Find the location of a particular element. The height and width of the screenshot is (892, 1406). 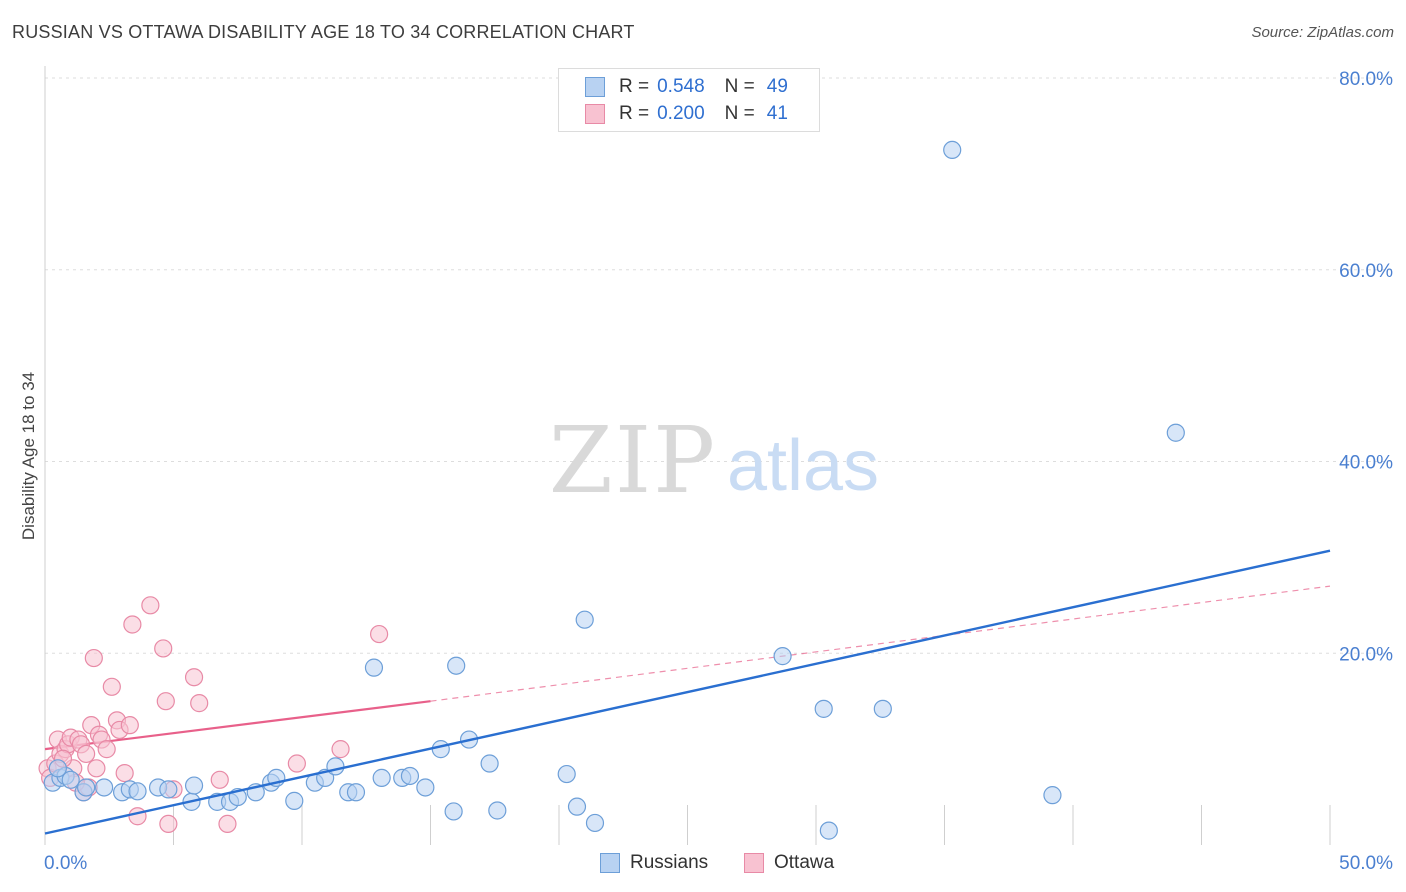

y-tick-label: 20.0% is located at coordinates (1366, 654).